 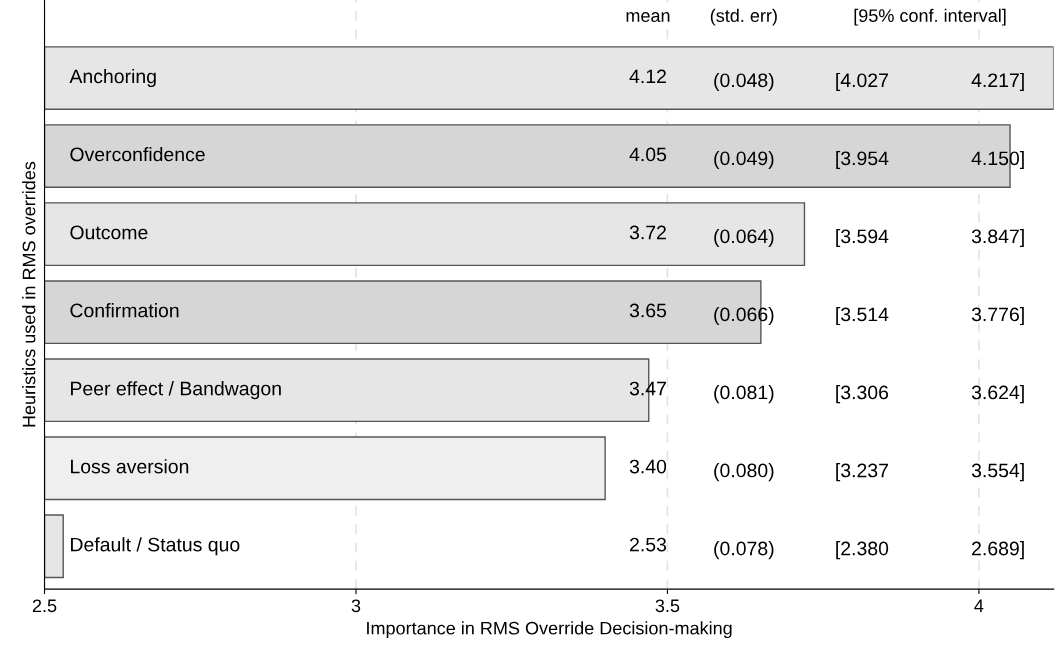 What do you see at coordinates (176, 390) in the screenshot?
I see `y-tick-label: Peer effect / Bandwagon` at bounding box center [176, 390].